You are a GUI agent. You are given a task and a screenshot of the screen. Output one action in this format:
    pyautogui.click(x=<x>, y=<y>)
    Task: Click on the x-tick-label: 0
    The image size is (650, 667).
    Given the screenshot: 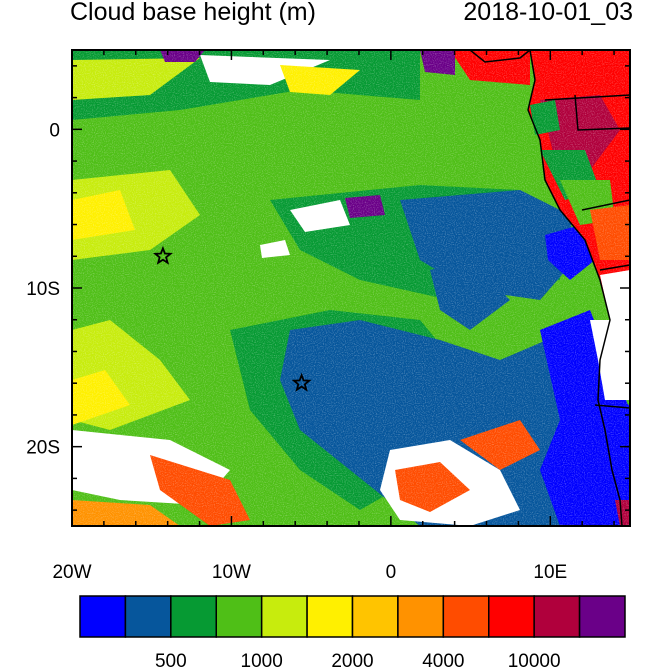 What is the action you would take?
    pyautogui.click(x=391, y=572)
    